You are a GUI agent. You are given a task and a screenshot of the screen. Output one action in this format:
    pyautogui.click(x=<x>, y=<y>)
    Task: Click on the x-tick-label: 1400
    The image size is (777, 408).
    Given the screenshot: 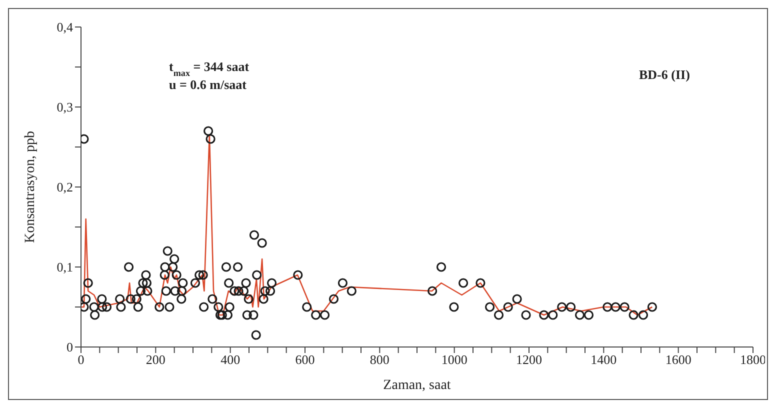 What is the action you would take?
    pyautogui.click(x=603, y=360)
    